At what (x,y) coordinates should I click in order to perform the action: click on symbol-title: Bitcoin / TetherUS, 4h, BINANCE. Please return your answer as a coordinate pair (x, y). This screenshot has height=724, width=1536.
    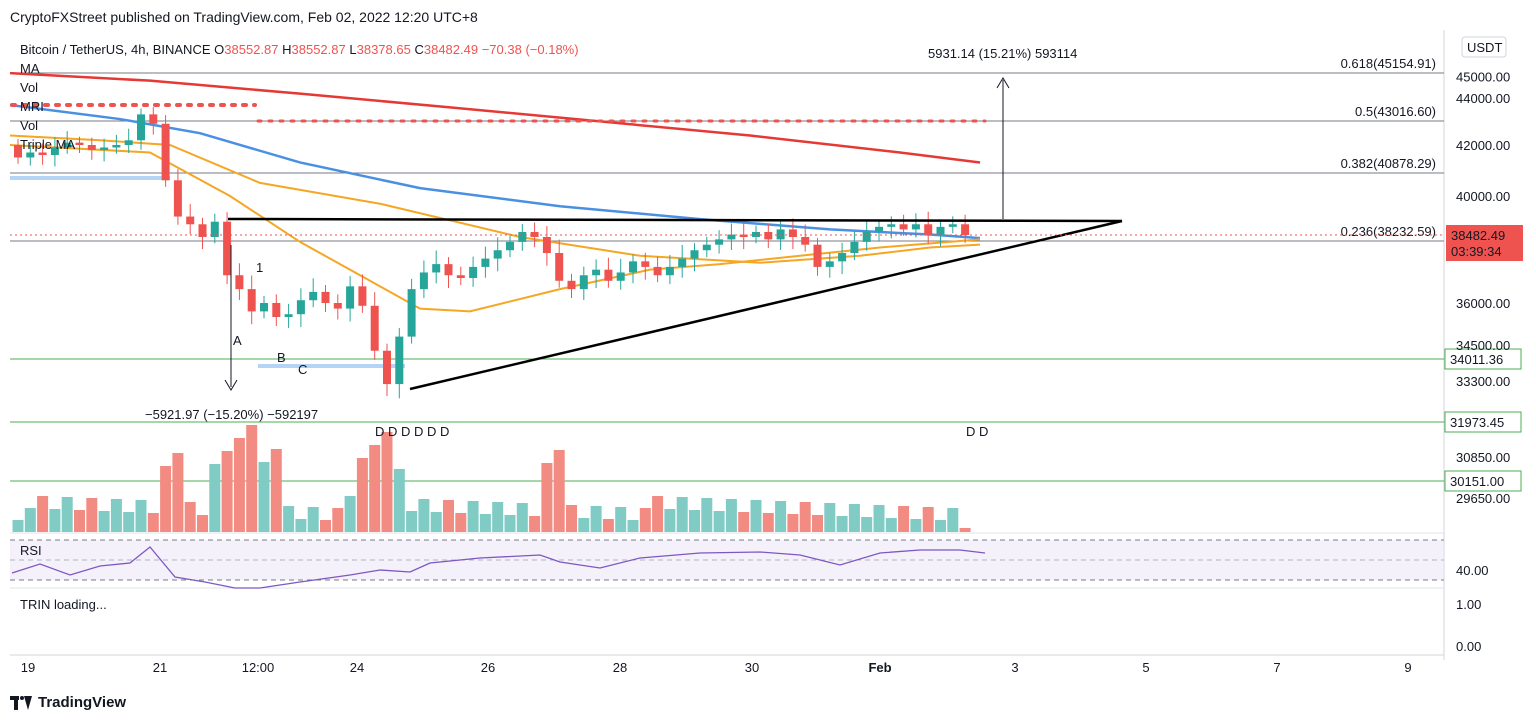
    Looking at the image, I should click on (115, 49).